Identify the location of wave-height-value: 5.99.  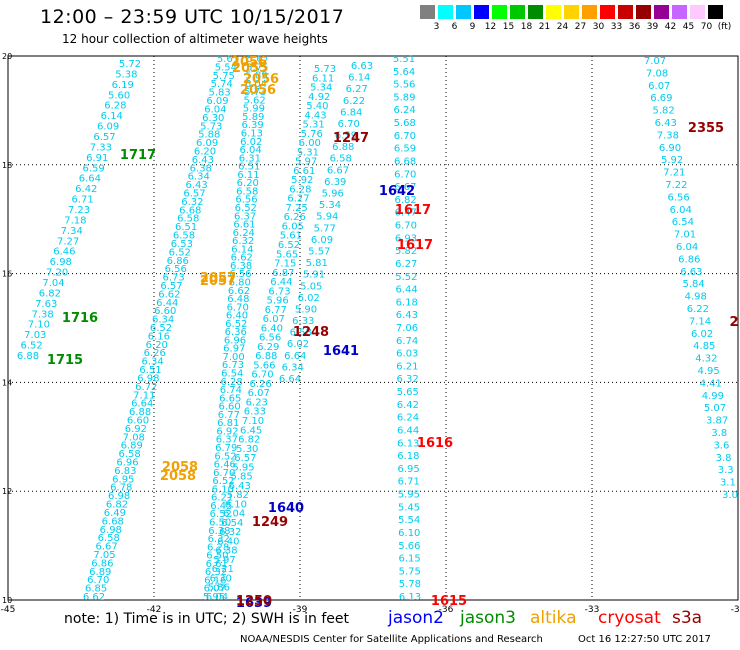
(254, 109).